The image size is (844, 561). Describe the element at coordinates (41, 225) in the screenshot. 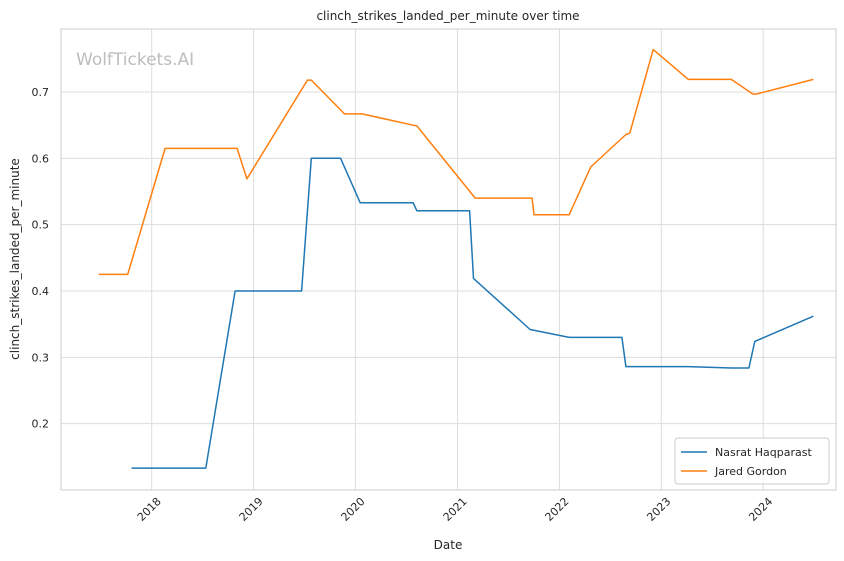

I see `y-tick-label-0.5: 0.5` at that location.